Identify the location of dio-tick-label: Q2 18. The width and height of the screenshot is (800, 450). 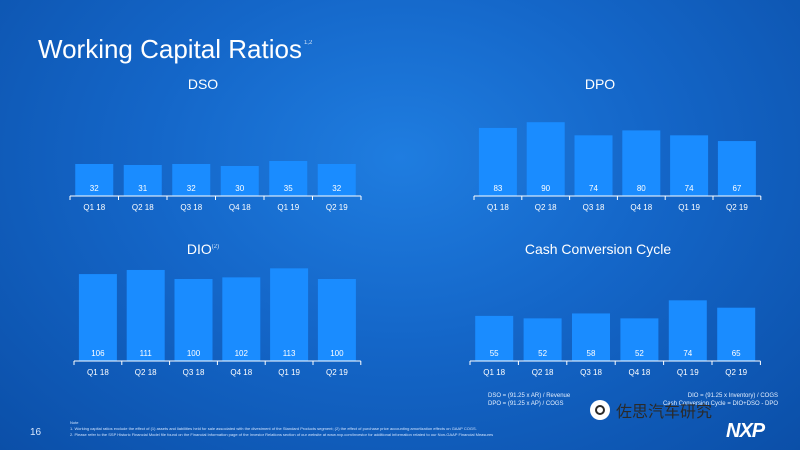
(146, 372).